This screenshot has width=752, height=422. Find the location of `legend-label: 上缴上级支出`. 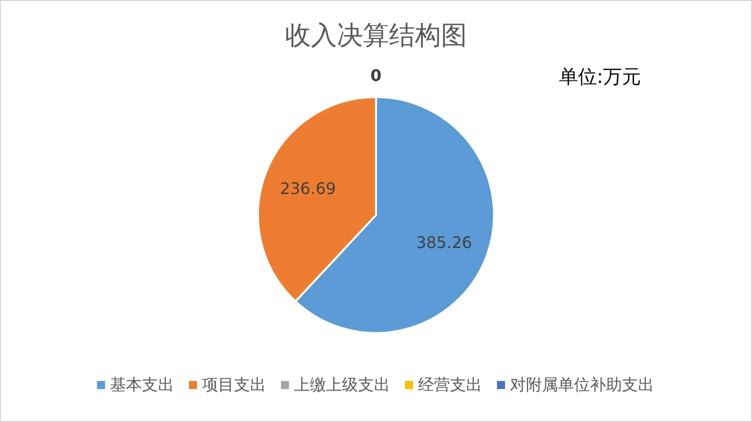

legend-label: 上缴上级支出 is located at coordinates (342, 384).